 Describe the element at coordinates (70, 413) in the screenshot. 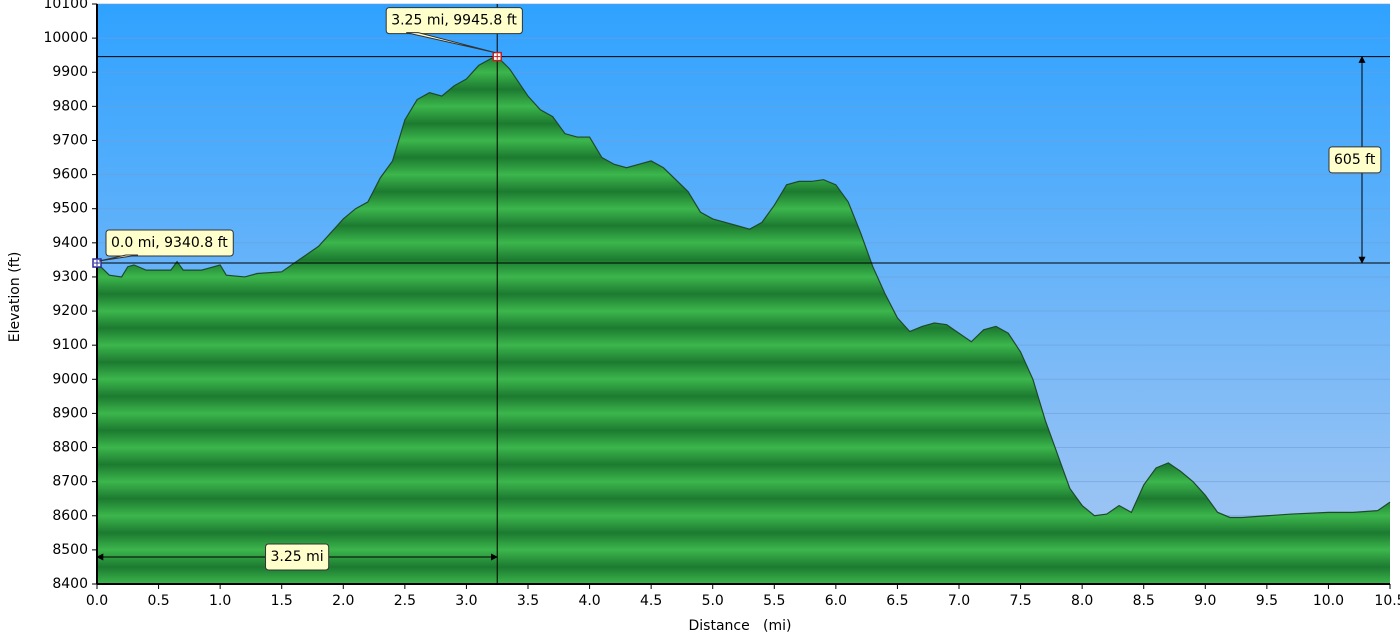

I see `y-tick-label: 8900` at that location.